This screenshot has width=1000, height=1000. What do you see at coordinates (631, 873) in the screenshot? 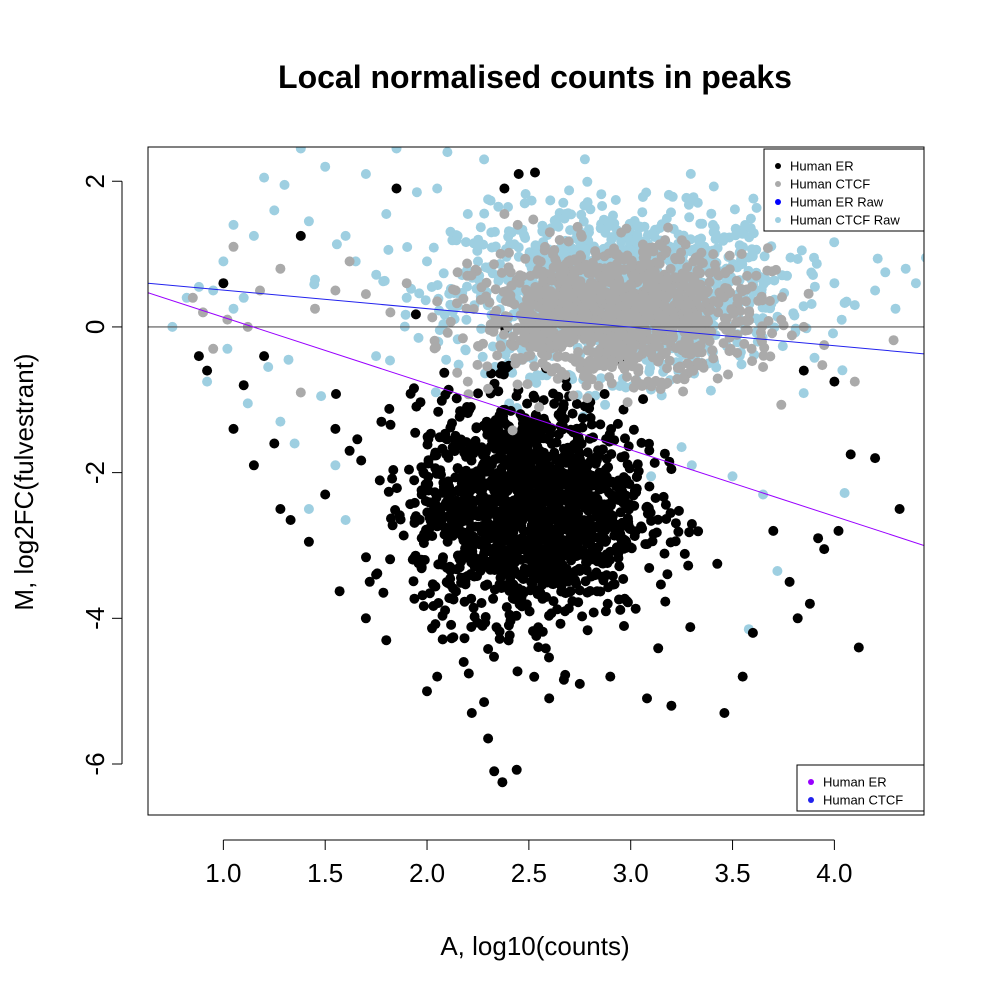
I see `x-tick-label: 3.0` at bounding box center [631, 873].